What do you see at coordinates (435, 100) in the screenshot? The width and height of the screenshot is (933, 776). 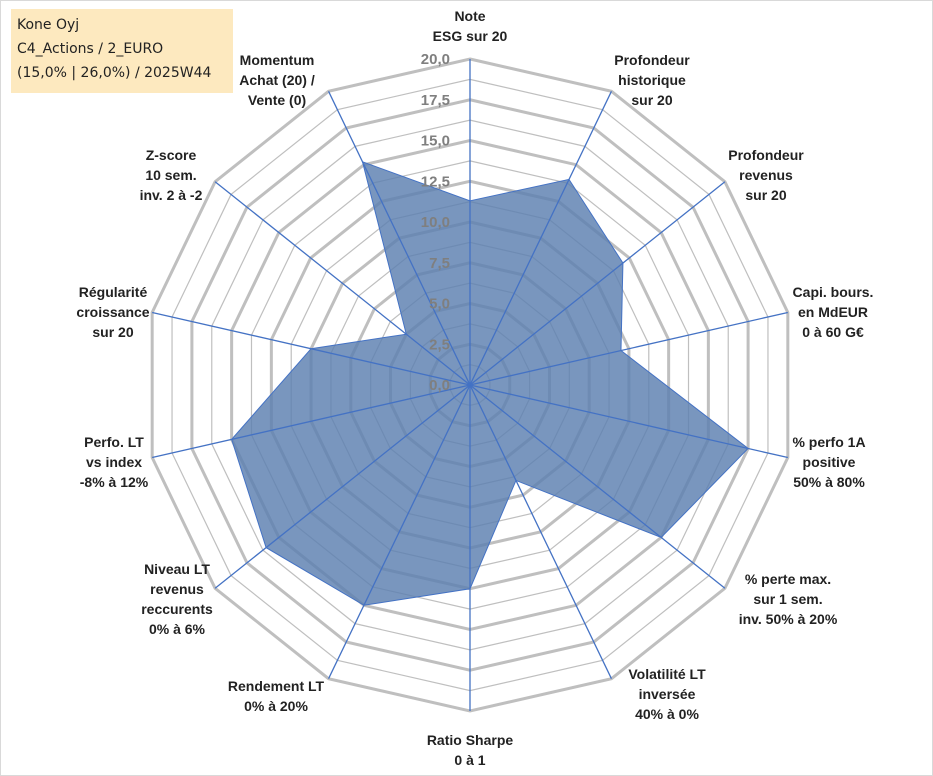 I see `tick-label: 17,5` at bounding box center [435, 100].